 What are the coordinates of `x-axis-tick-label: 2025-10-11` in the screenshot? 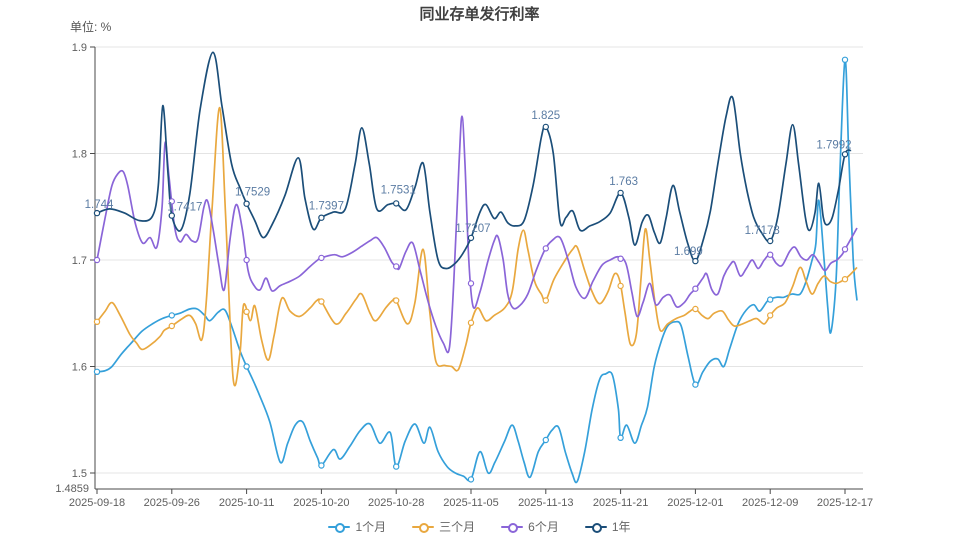 It's located at (246, 503).